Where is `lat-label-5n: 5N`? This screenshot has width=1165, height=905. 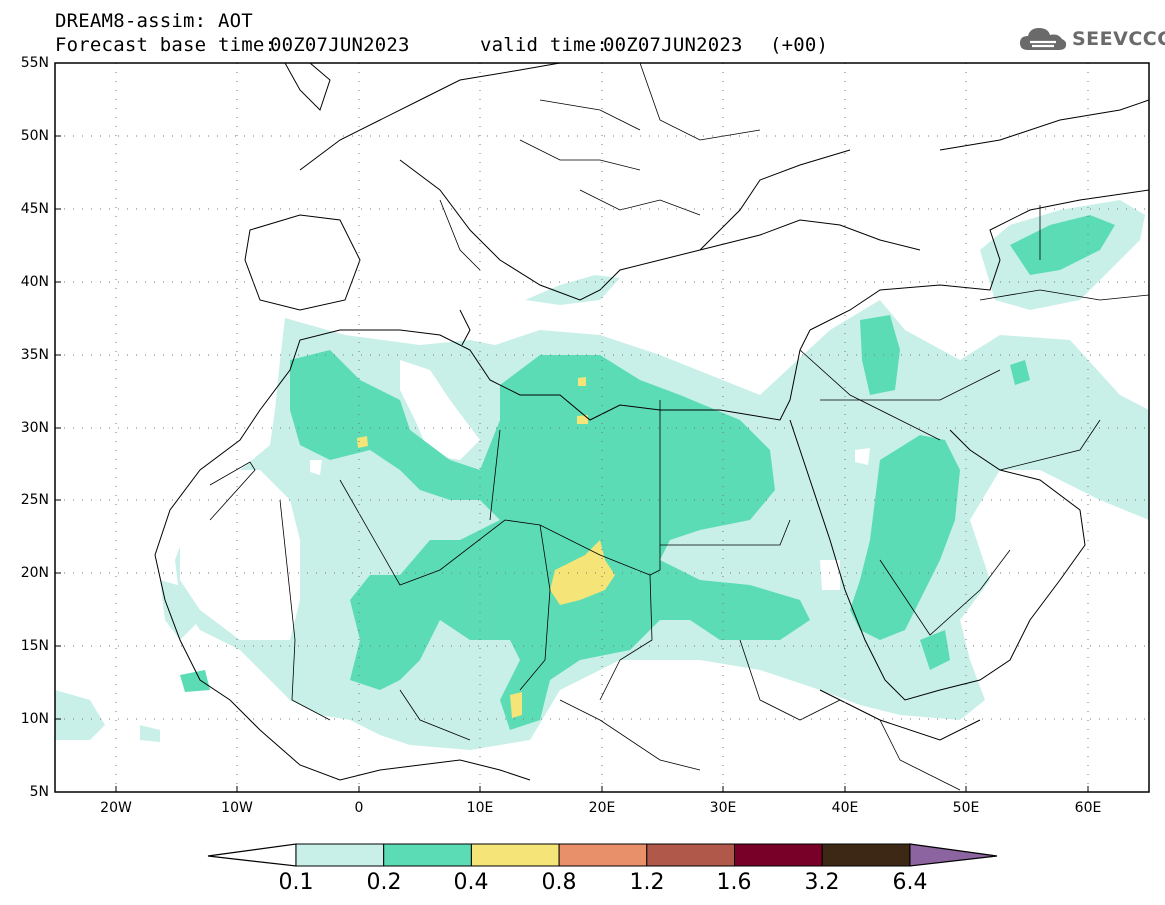
lat-label-5n: 5N is located at coordinates (39, 792).